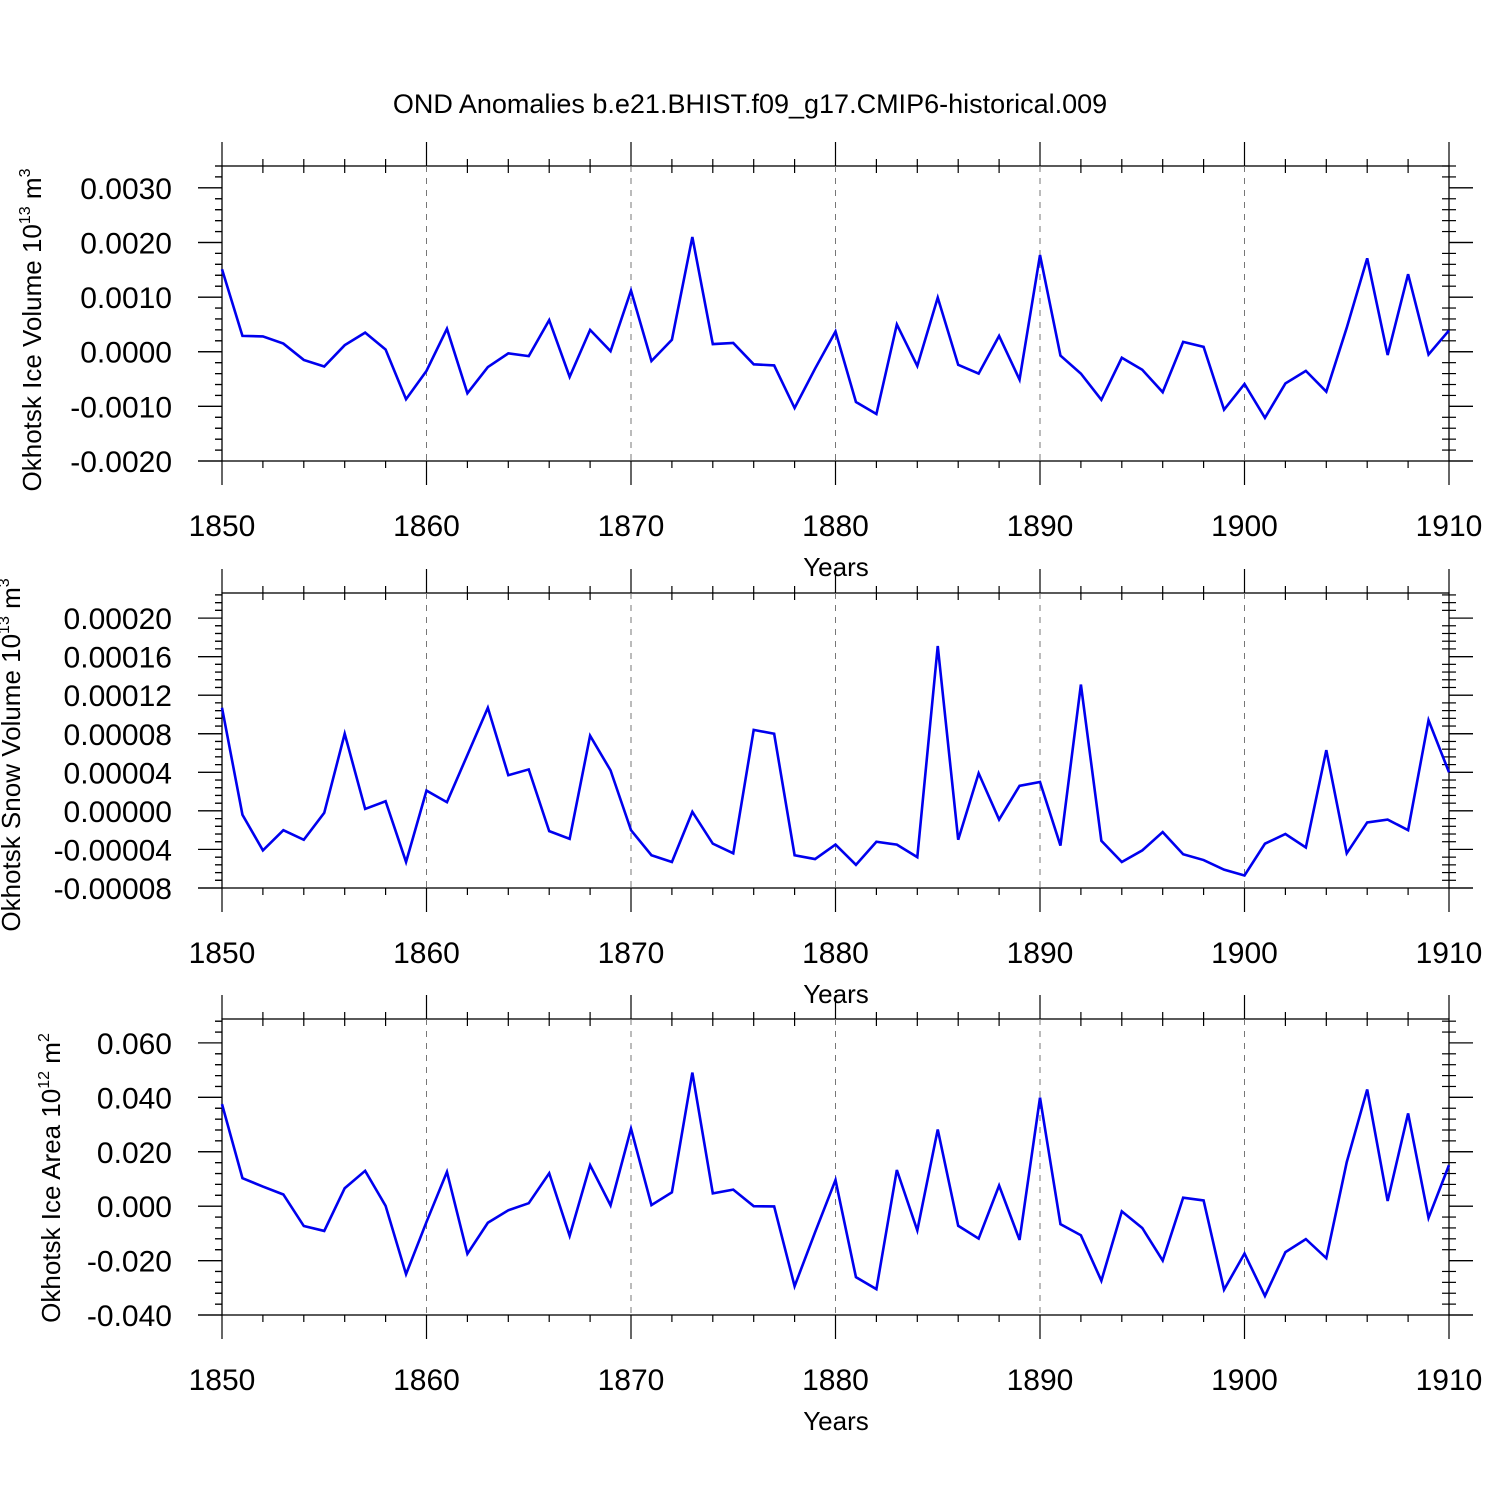 The image size is (1500, 1500). I want to click on y-tick-label: 0.020, so click(134, 1153).